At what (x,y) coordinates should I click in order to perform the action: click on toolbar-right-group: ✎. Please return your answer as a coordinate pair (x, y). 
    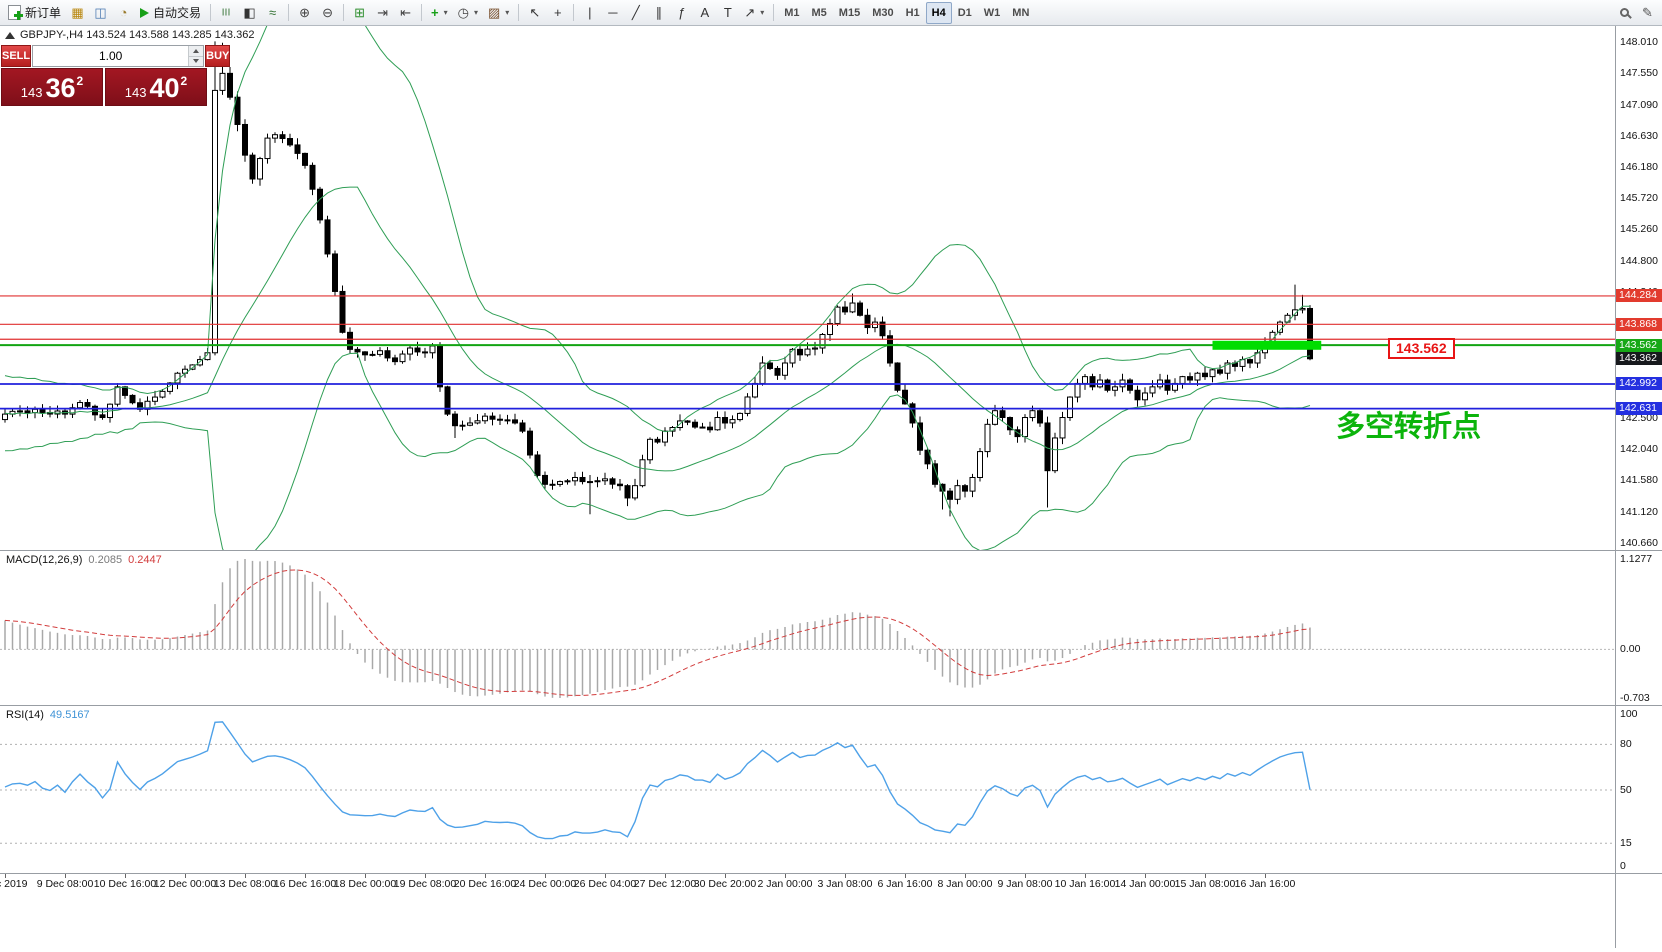
    Looking at the image, I should click on (1636, 12).